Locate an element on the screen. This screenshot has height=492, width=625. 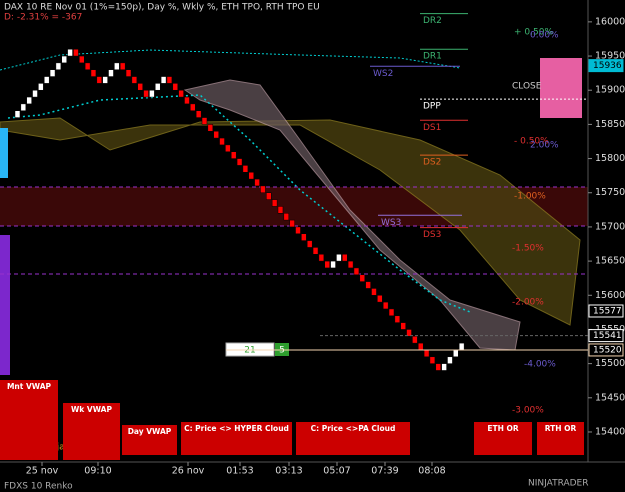
time-tick-label: 26 nov is located at coordinates (188, 471).